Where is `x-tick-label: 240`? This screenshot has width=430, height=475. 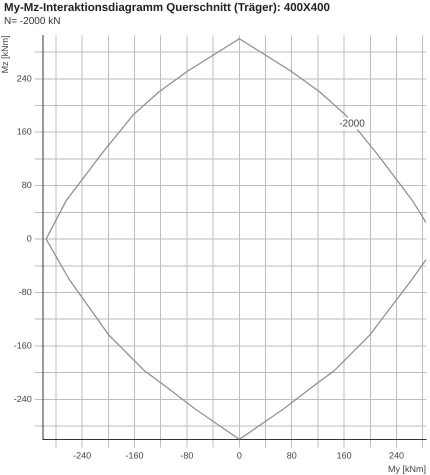 x-tick-label: 240 is located at coordinates (396, 455).